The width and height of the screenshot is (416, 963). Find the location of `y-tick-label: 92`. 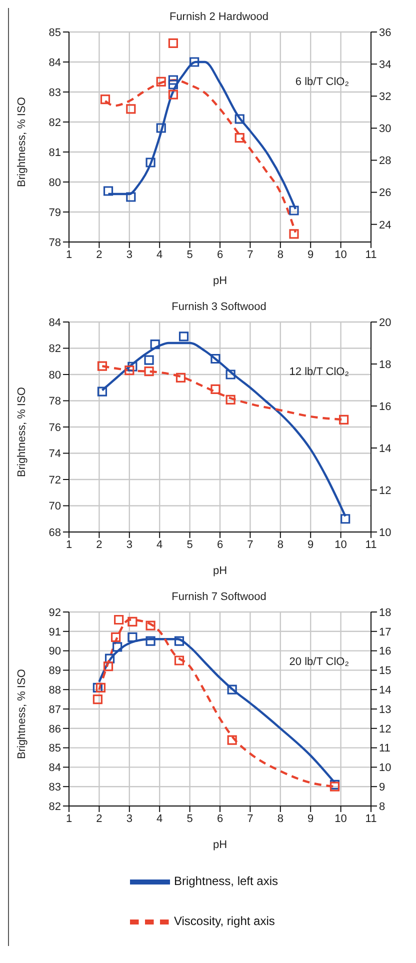

y-tick-label: 92 is located at coordinates (54, 612).